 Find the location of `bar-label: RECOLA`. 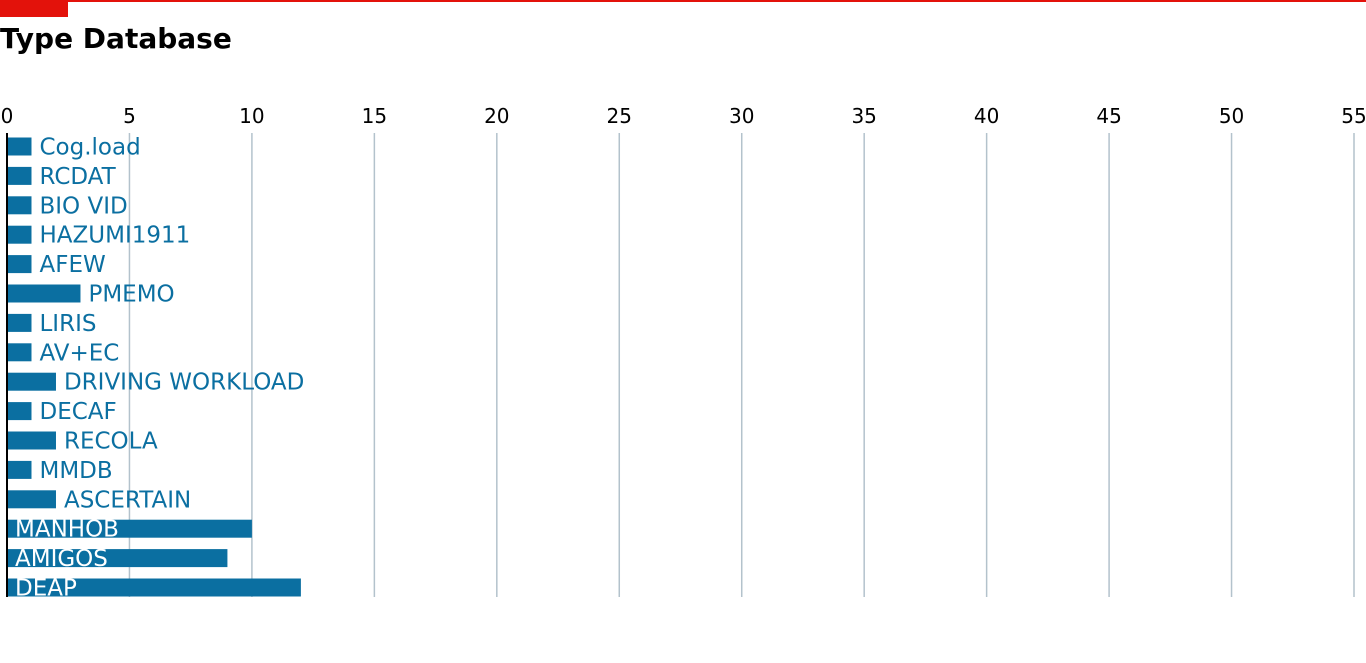

bar-label: RECOLA is located at coordinates (111, 442).